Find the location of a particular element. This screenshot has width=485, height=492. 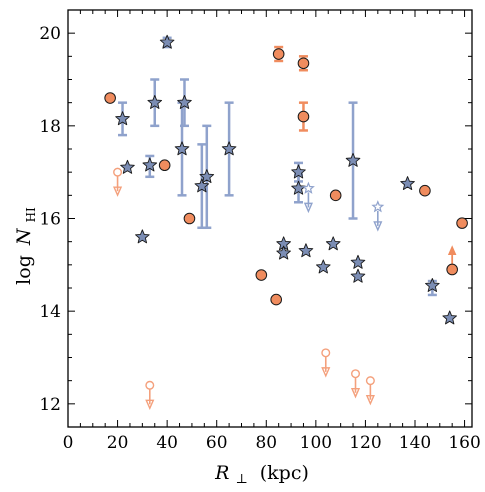

x-tick-label: 100 is located at coordinates (316, 443).